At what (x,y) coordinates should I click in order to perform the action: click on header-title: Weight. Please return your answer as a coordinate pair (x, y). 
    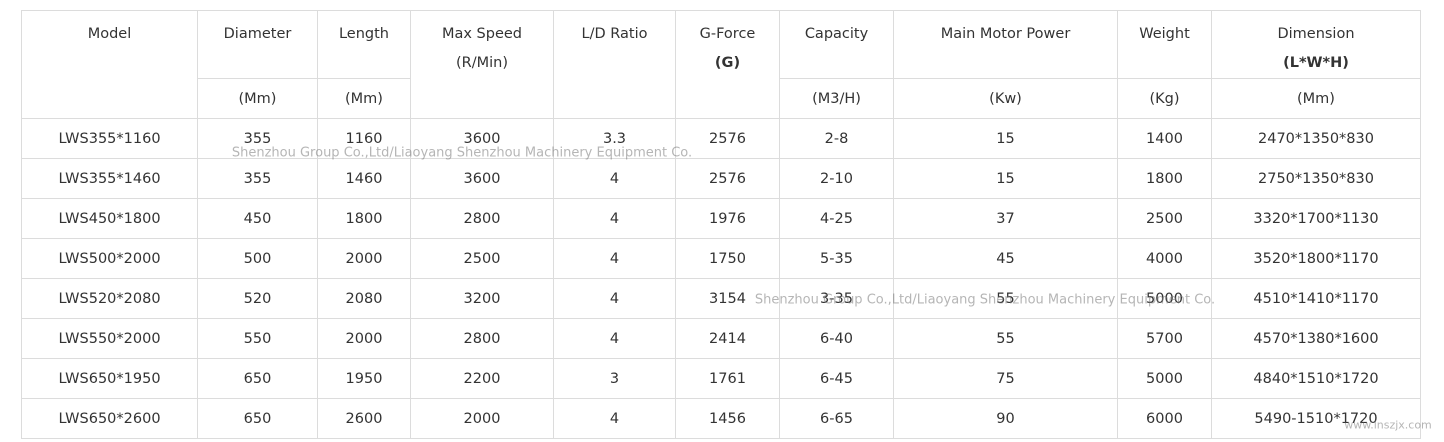
    Looking at the image, I should click on (1164, 34).